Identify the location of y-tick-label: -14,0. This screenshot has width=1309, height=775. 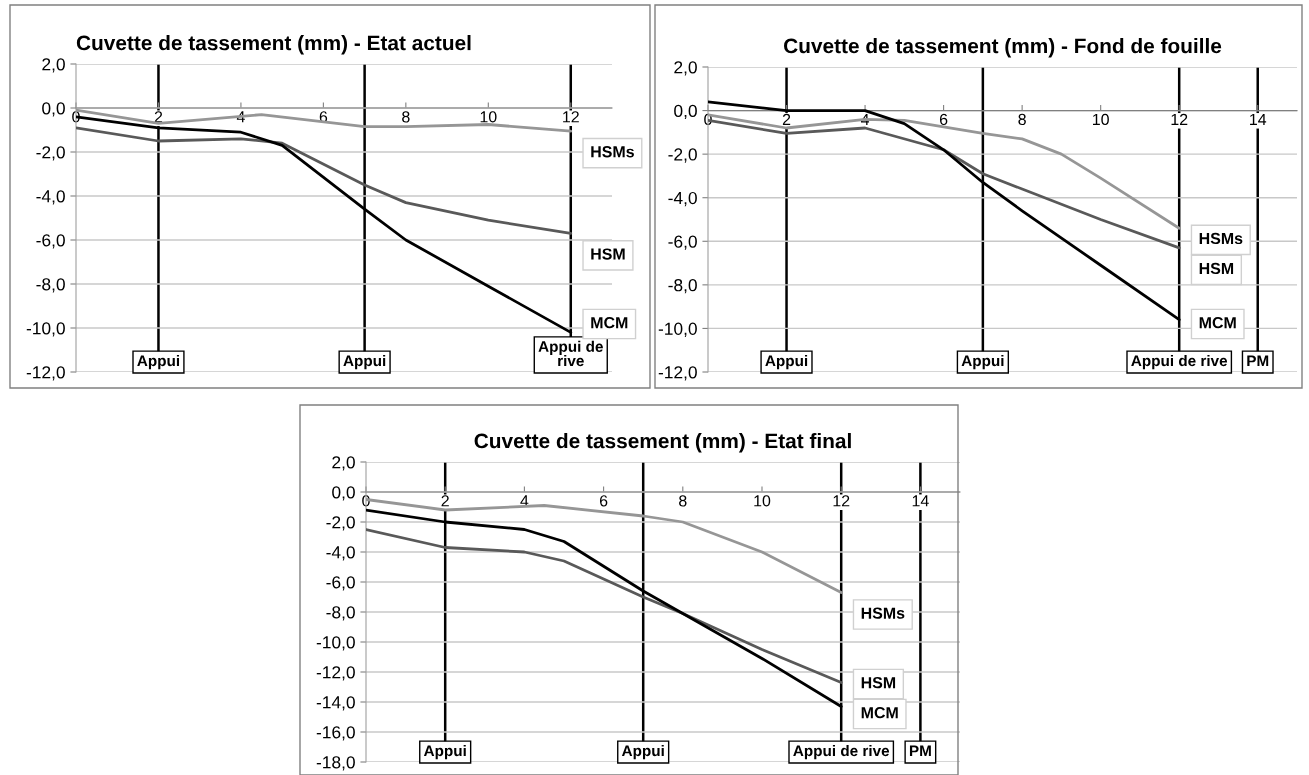
(335, 703).